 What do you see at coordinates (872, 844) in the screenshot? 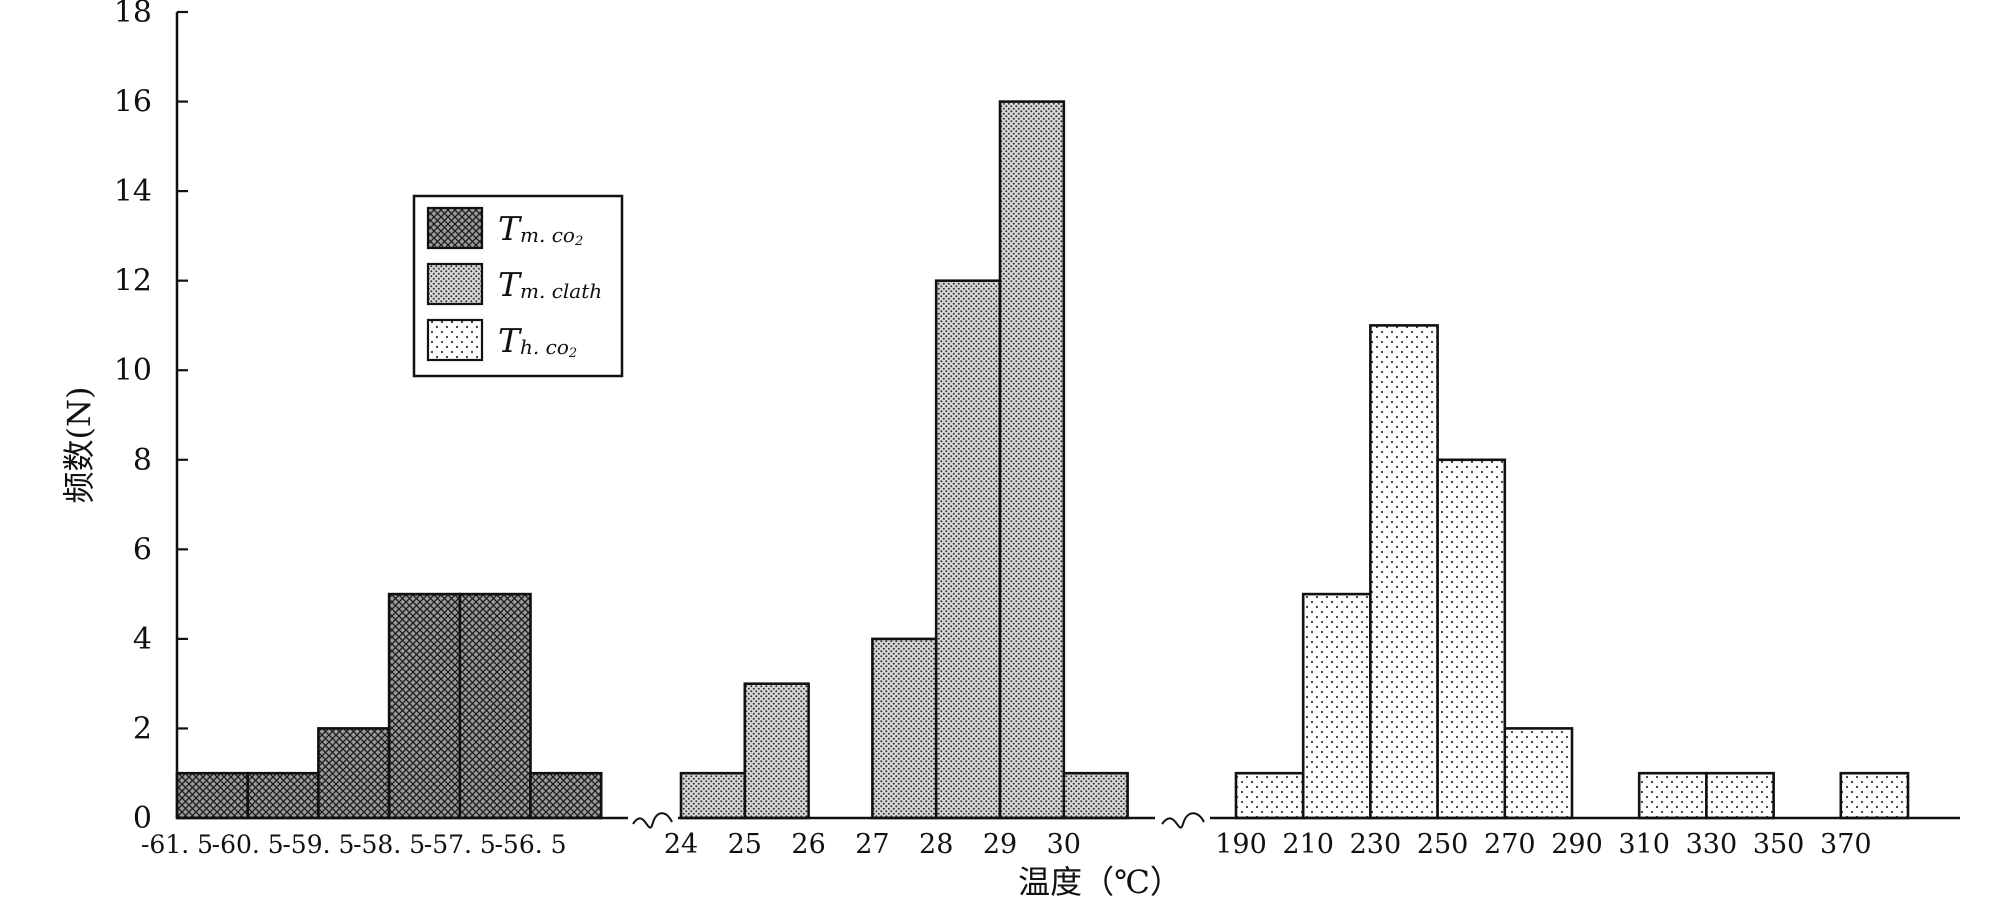
I see `x-tick-label: 27` at bounding box center [872, 844].